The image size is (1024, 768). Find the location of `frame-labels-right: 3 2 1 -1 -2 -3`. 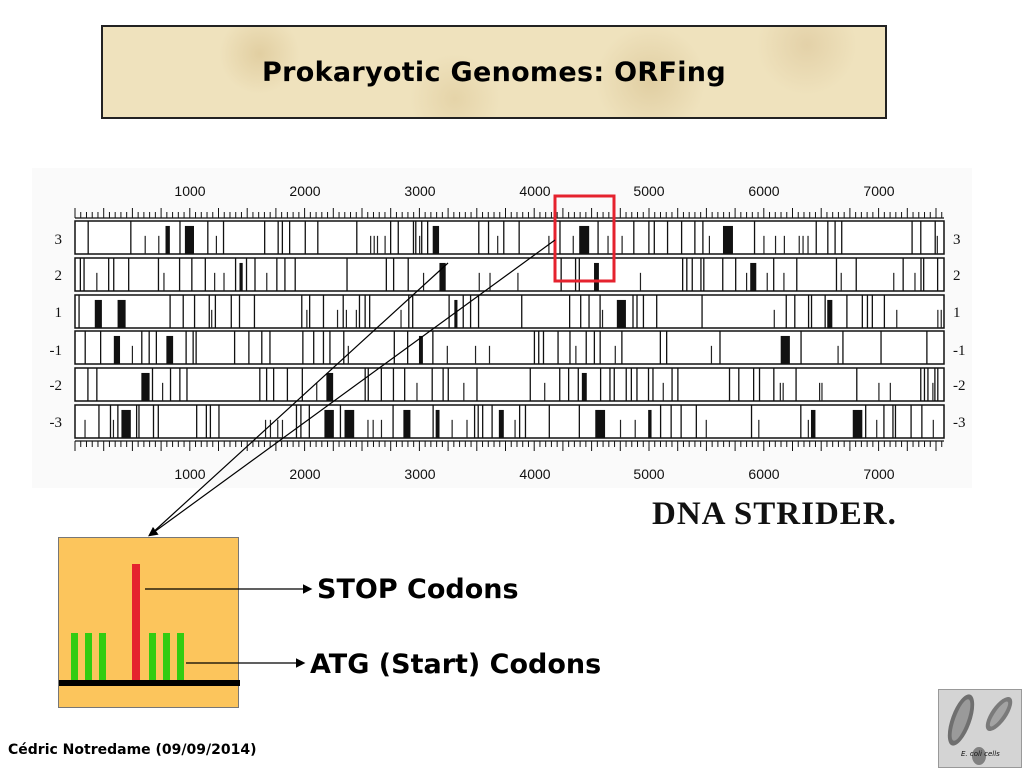

frame-labels-right: 3 2 1 -1 -2 -3 is located at coordinates (959, 331).